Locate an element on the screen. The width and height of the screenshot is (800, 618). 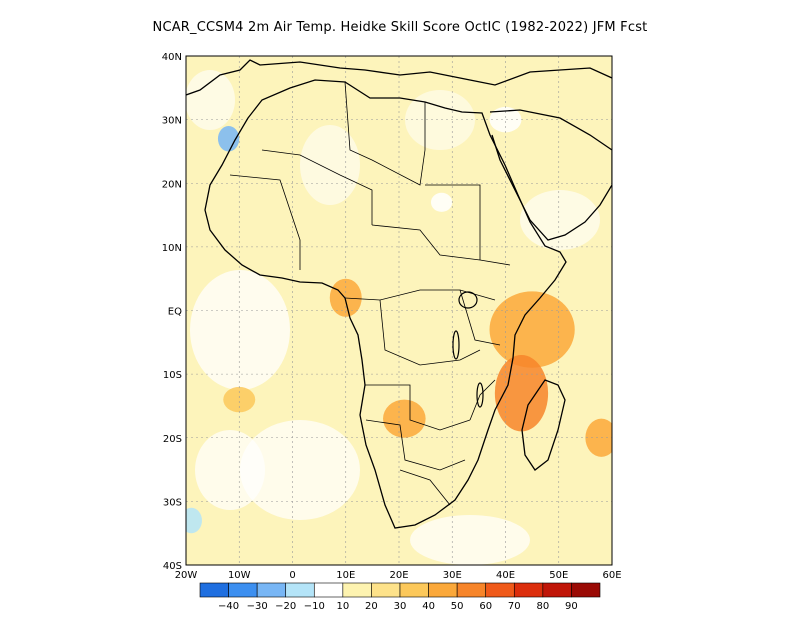
colorbar-label: 20 is located at coordinates (371, 606).